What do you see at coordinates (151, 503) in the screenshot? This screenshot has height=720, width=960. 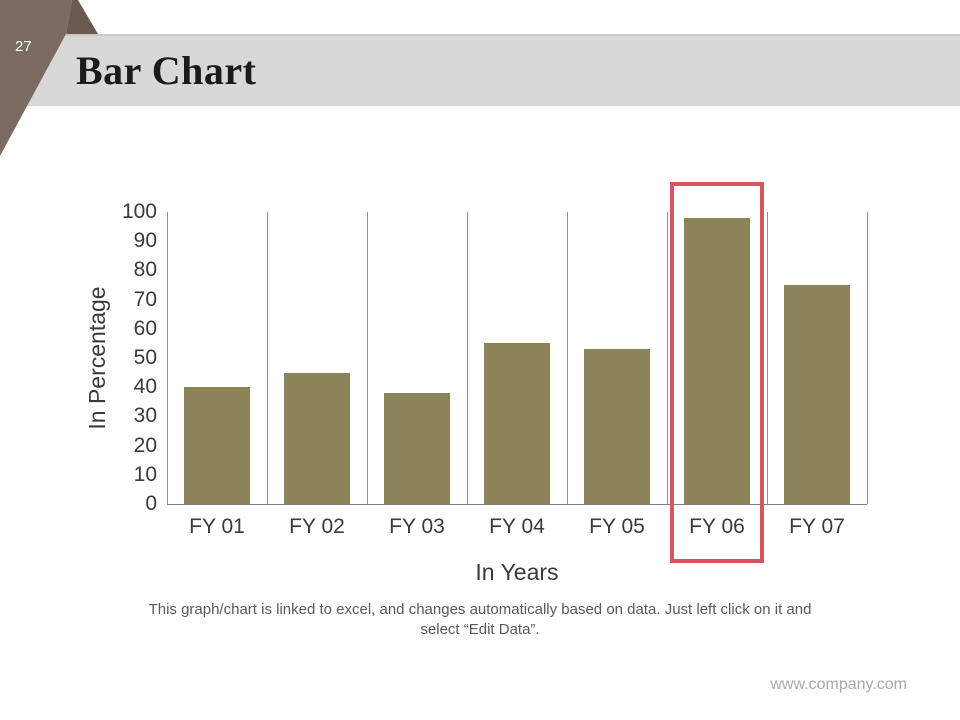 I see `y-tick-label-0: 0` at bounding box center [151, 503].